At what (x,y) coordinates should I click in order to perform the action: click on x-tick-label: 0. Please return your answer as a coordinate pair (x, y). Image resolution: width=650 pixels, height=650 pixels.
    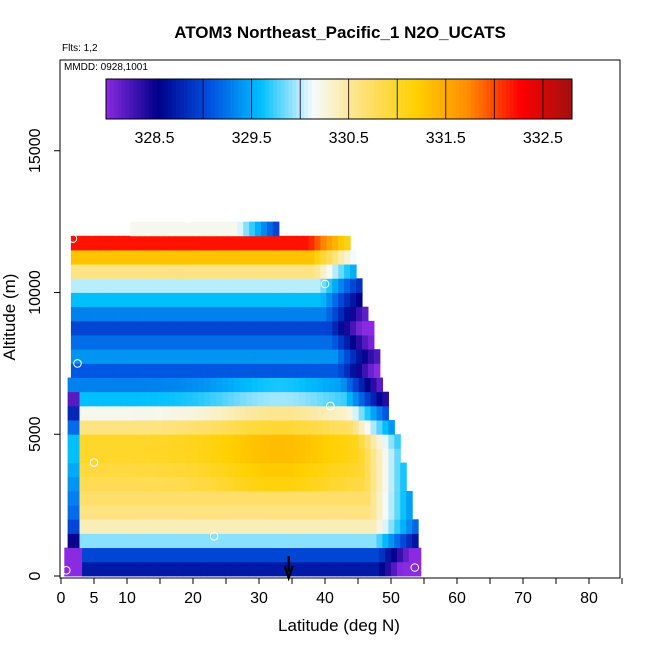
    Looking at the image, I should click on (61, 598).